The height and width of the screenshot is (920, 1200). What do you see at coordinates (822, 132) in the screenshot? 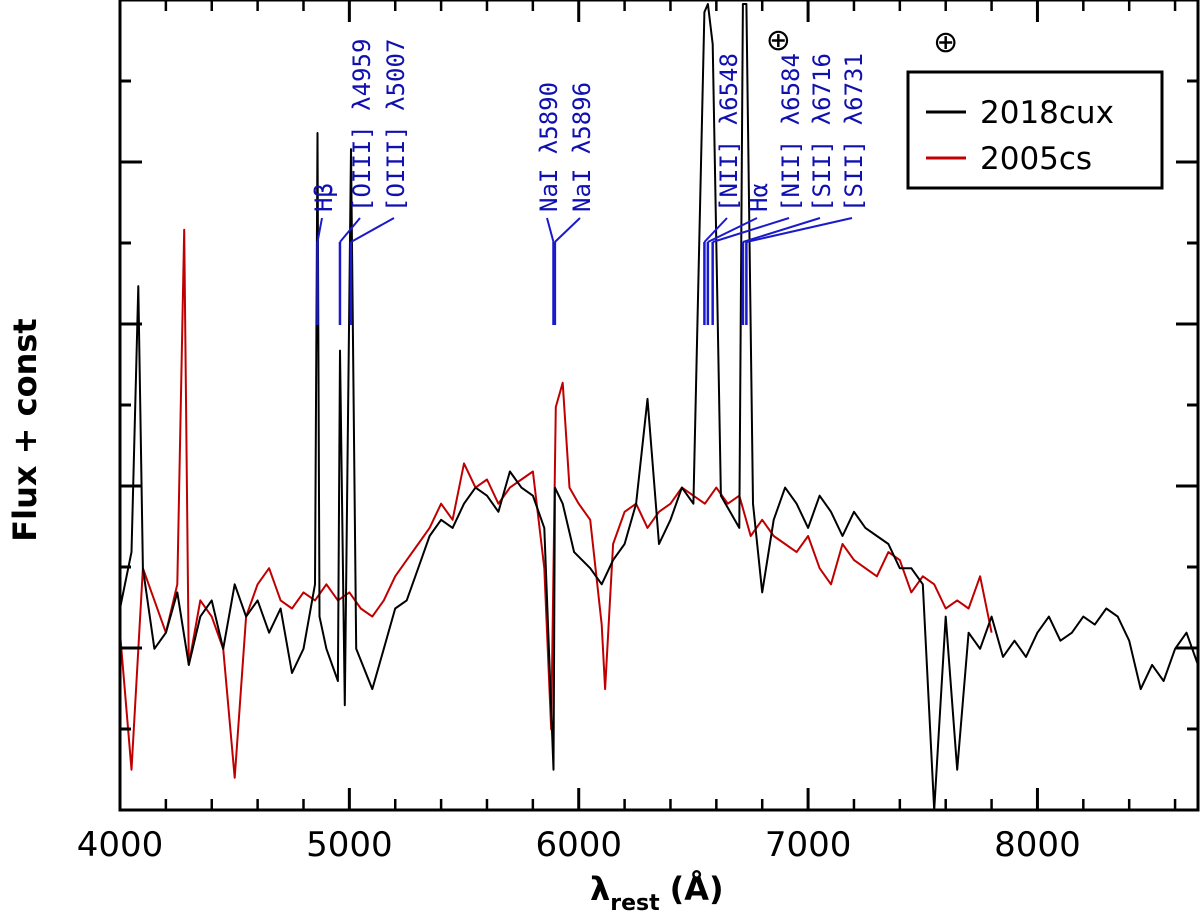
I see `line-id-label-sii6716: [SII] λ6716` at bounding box center [822, 132].